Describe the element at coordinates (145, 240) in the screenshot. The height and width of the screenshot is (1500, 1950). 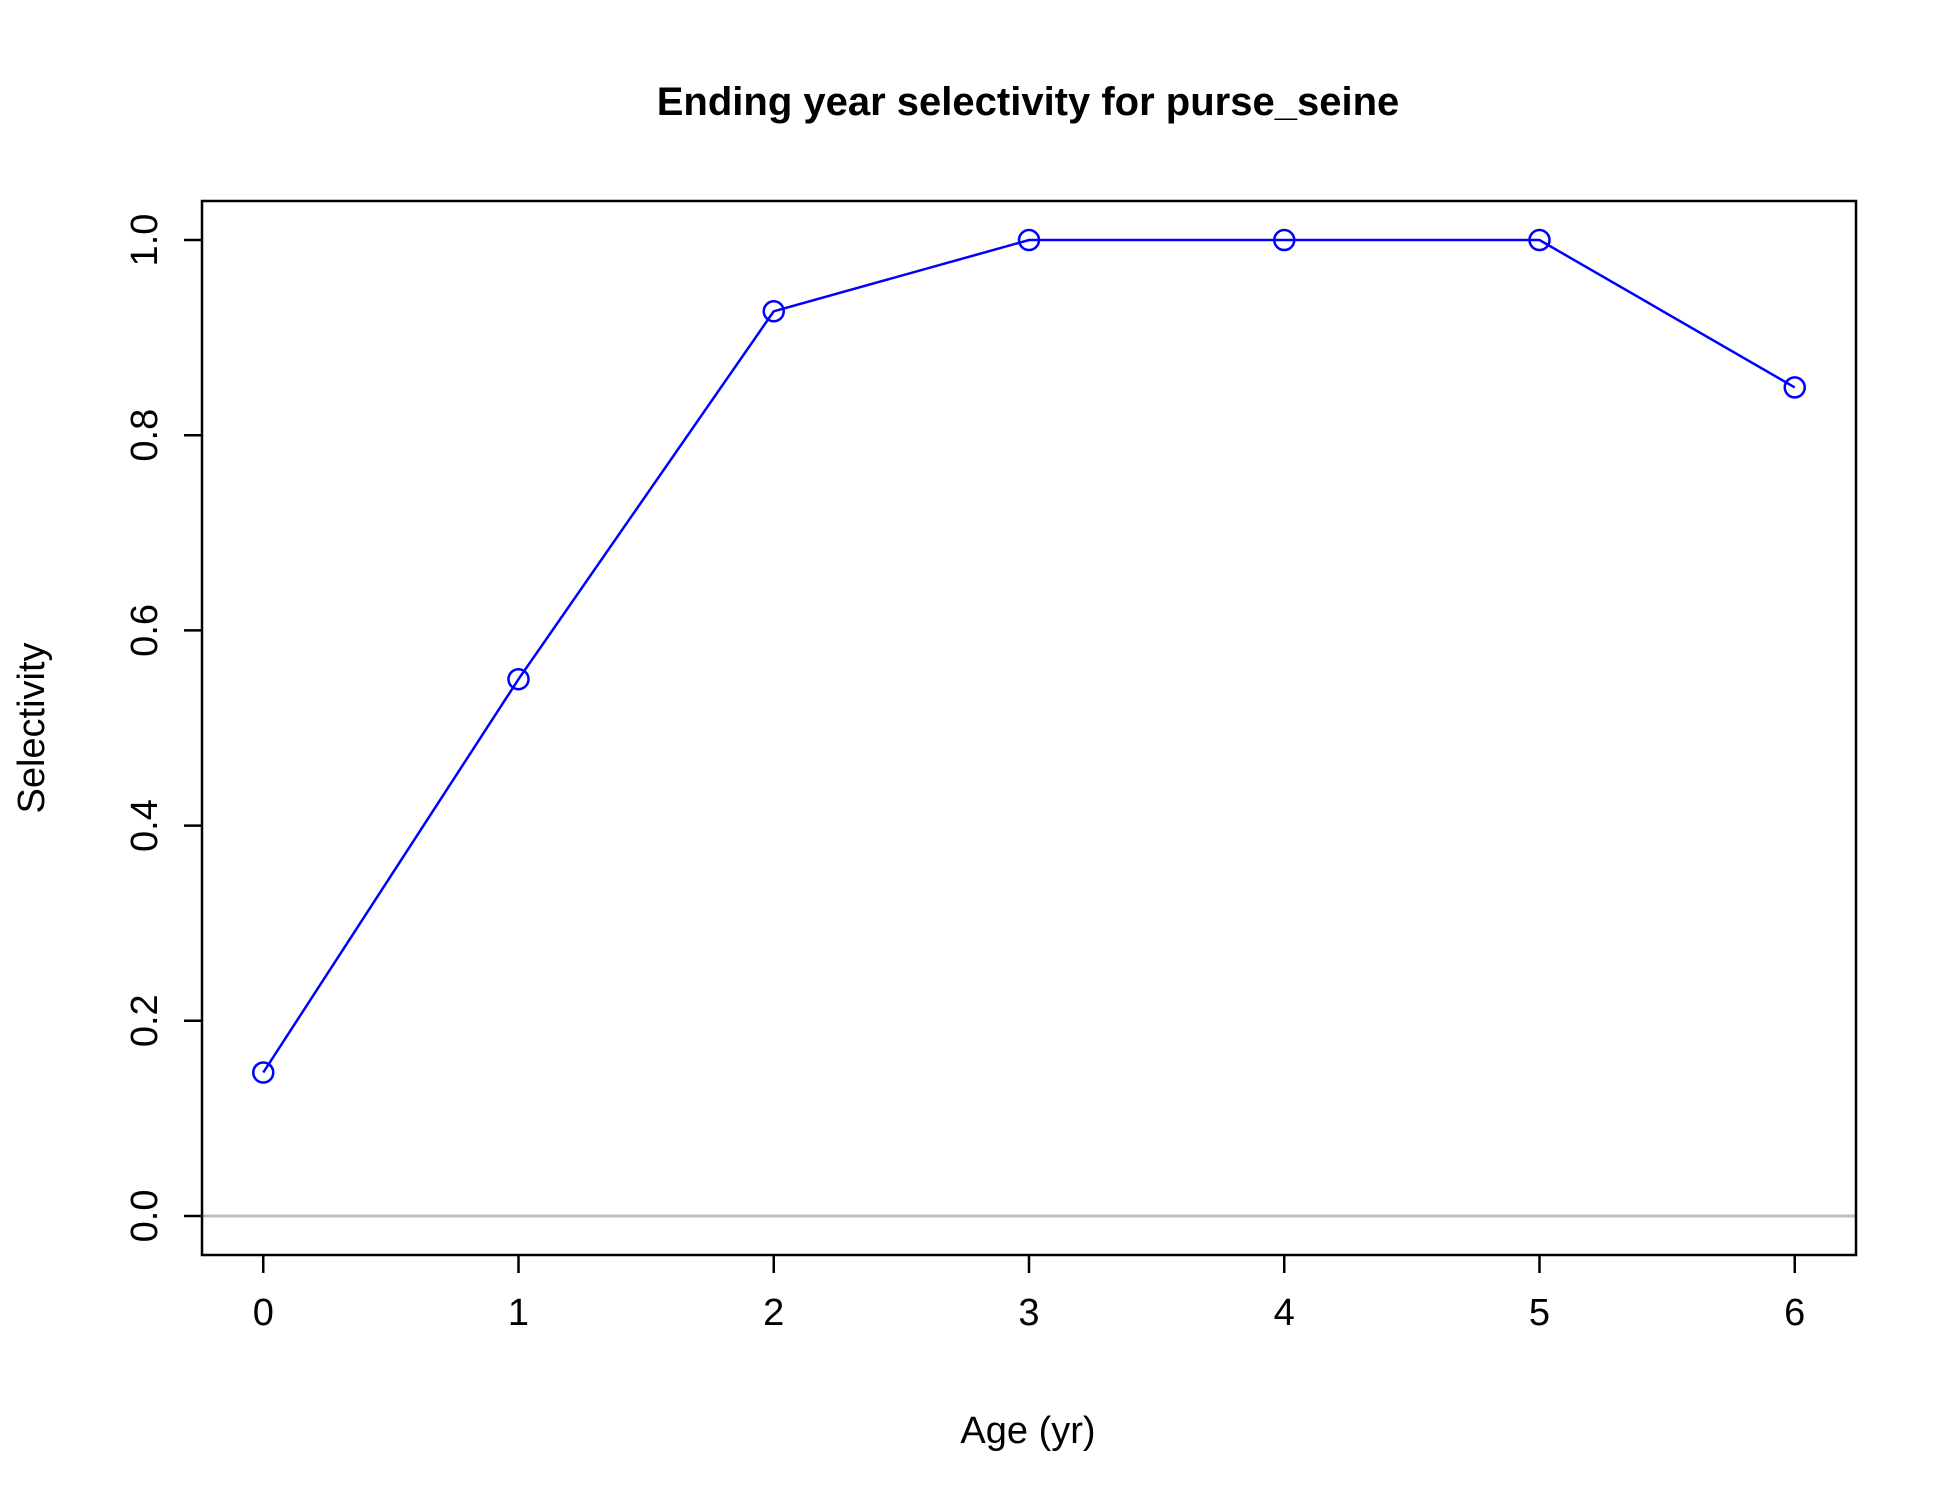
I see `y-tick-label: 1.0` at that location.